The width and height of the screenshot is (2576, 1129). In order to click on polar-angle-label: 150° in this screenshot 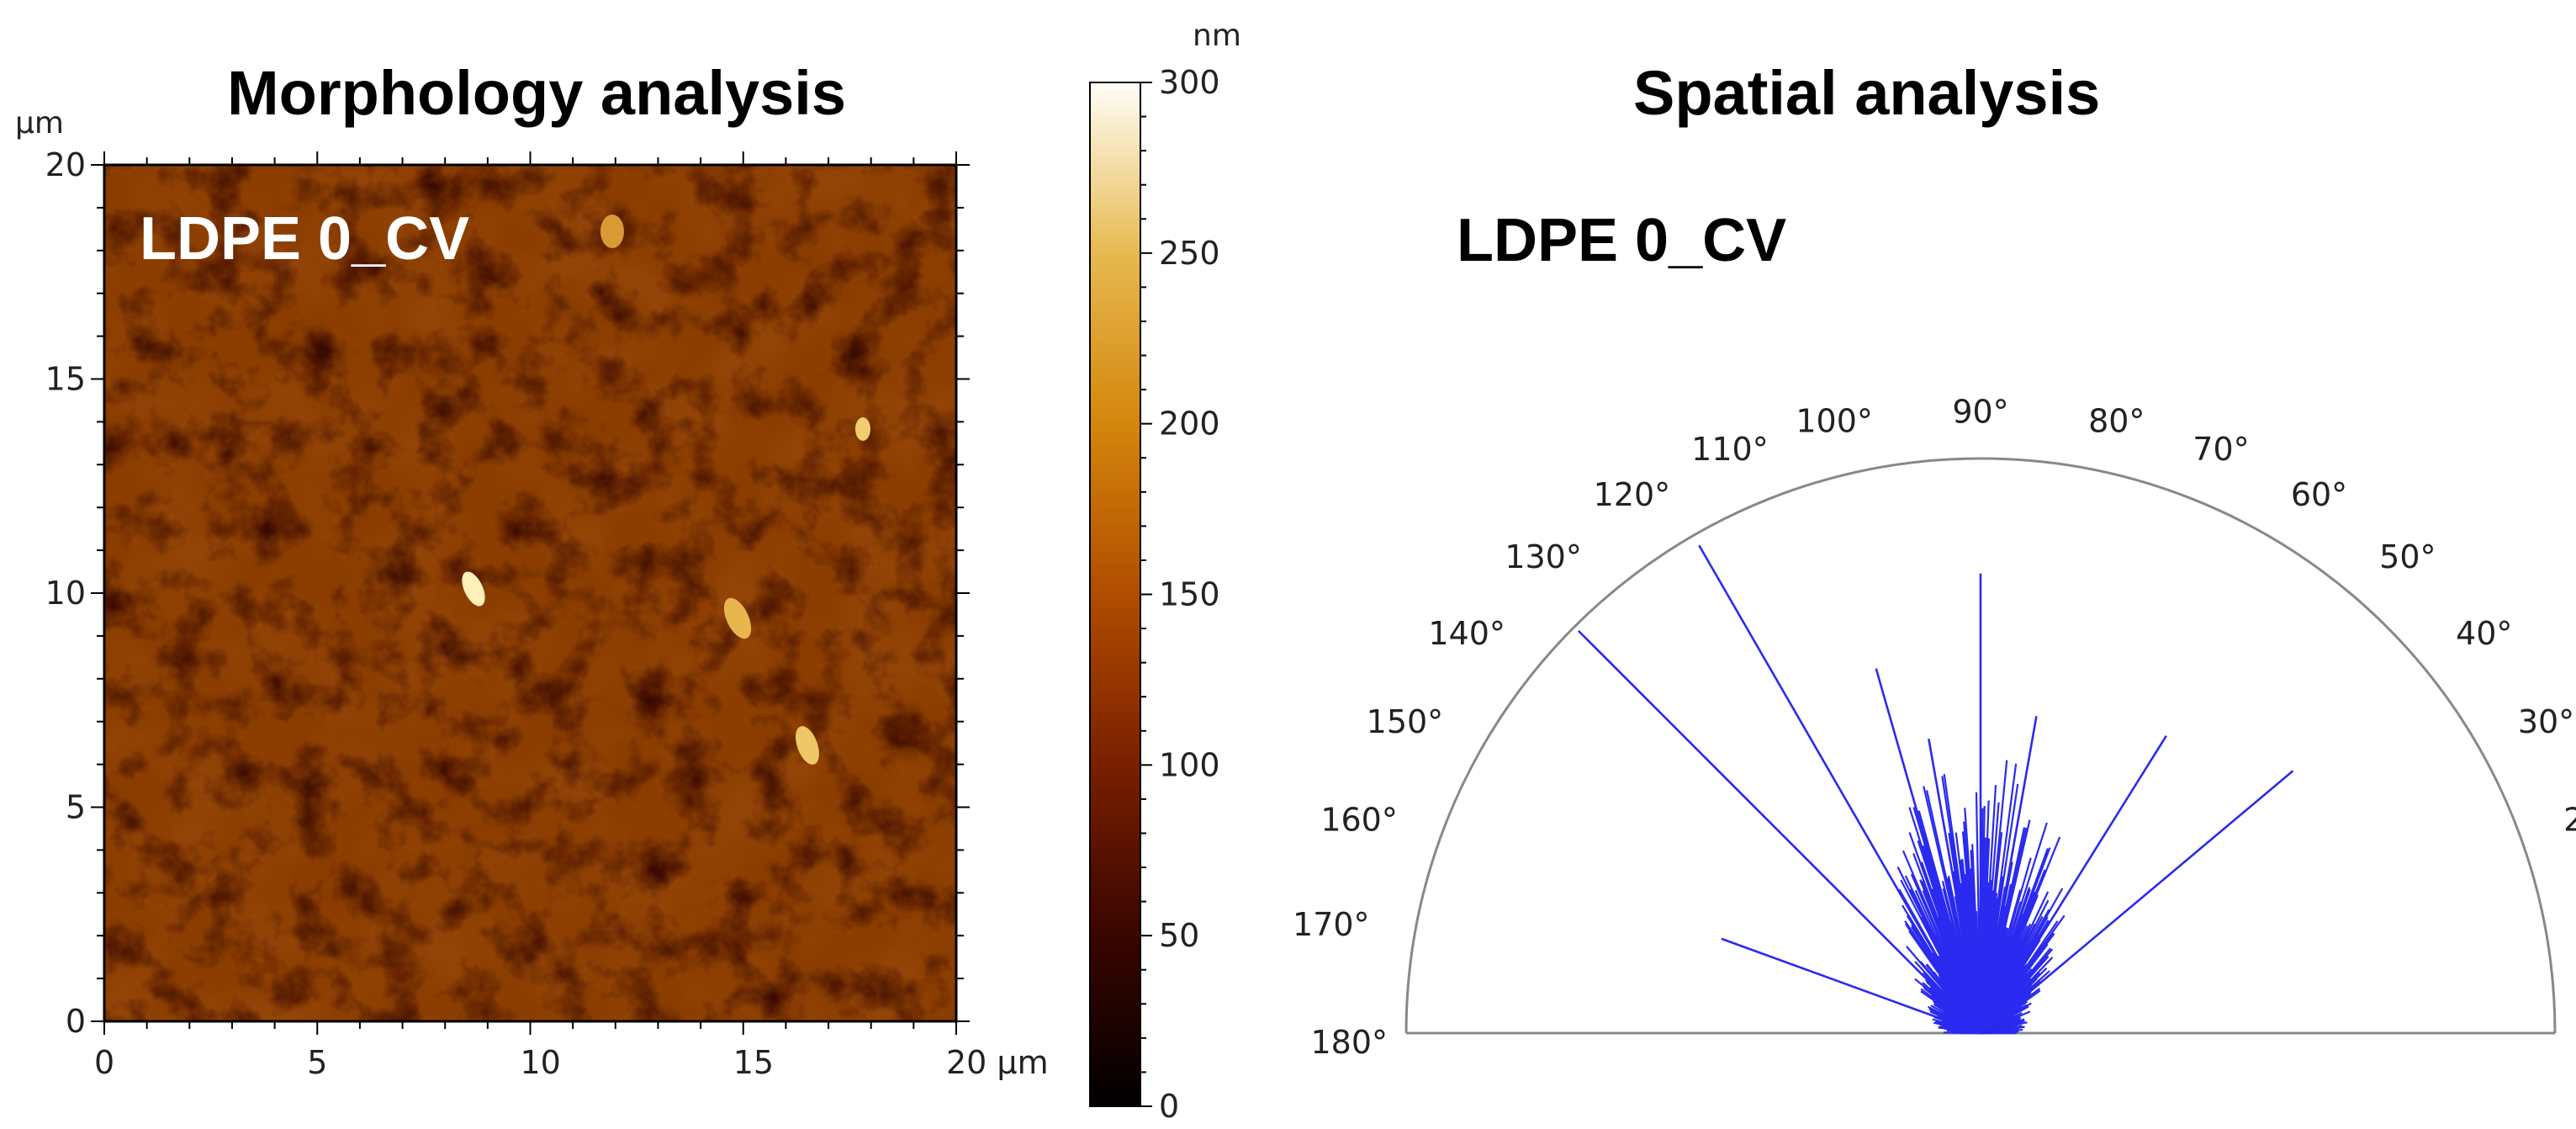, I will do `click(1405, 721)`.